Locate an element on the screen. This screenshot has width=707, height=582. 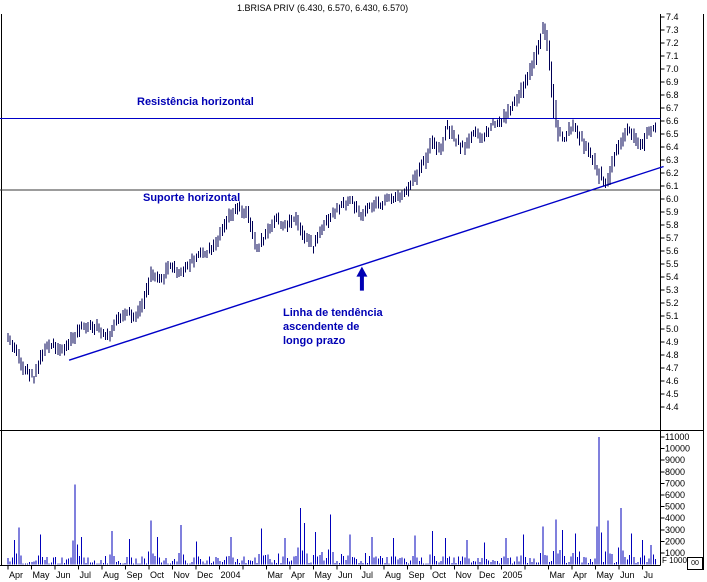
svg-text: 4.8 is located at coordinates (672, 355).